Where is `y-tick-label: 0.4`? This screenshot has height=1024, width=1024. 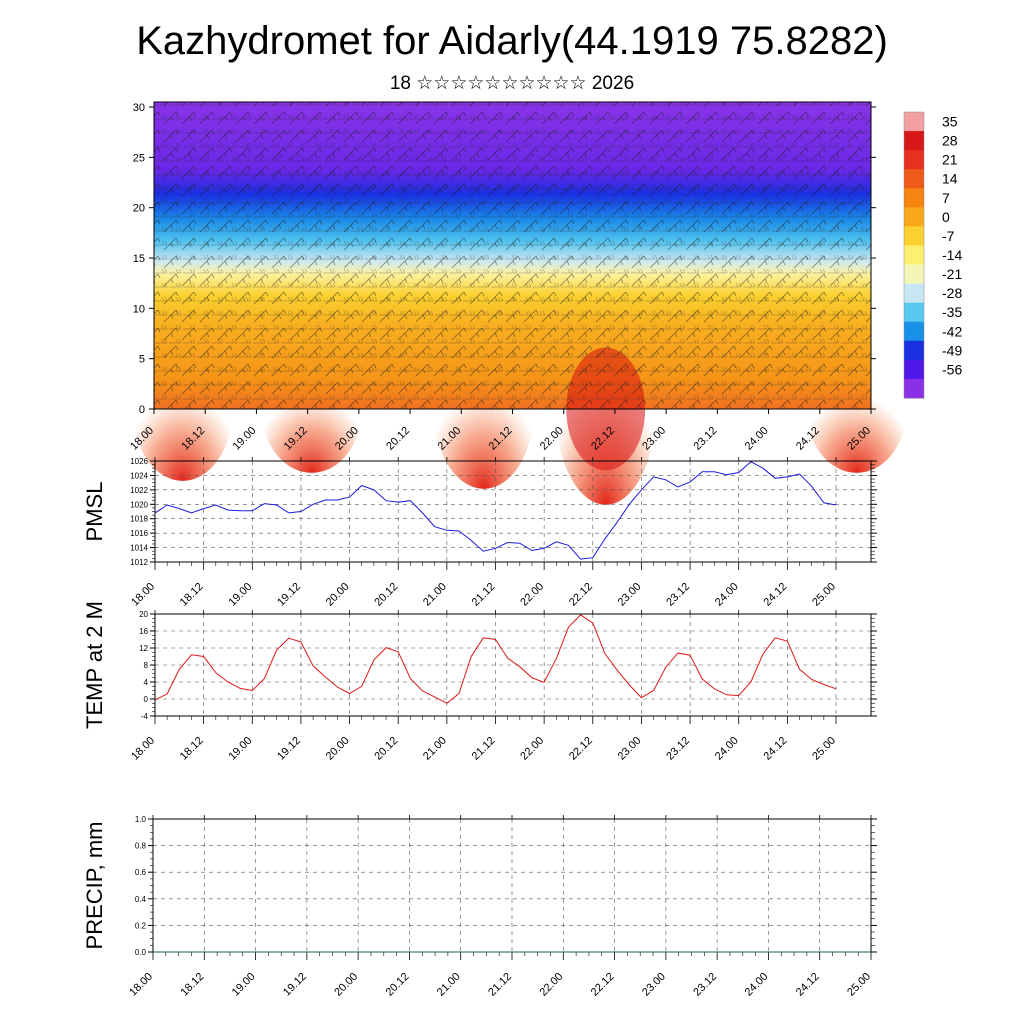 y-tick-label: 0.4 is located at coordinates (141, 899).